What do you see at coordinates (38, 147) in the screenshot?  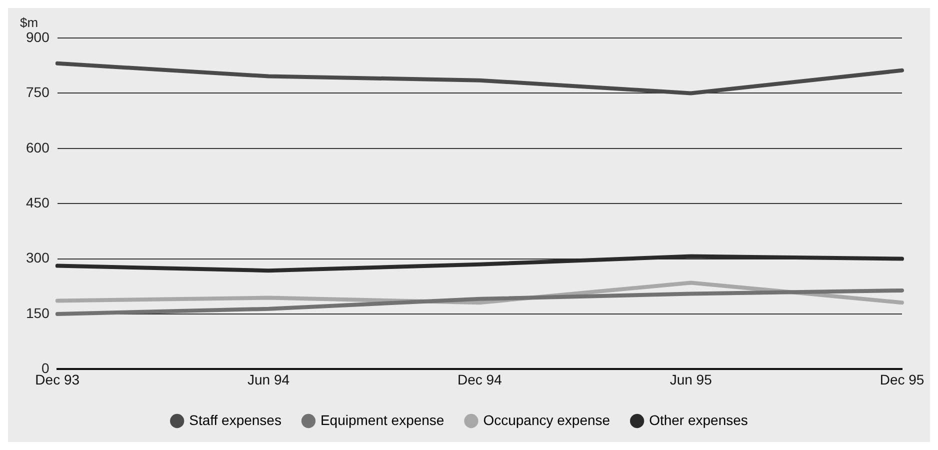 I see `y-tick-label: 600` at bounding box center [38, 147].